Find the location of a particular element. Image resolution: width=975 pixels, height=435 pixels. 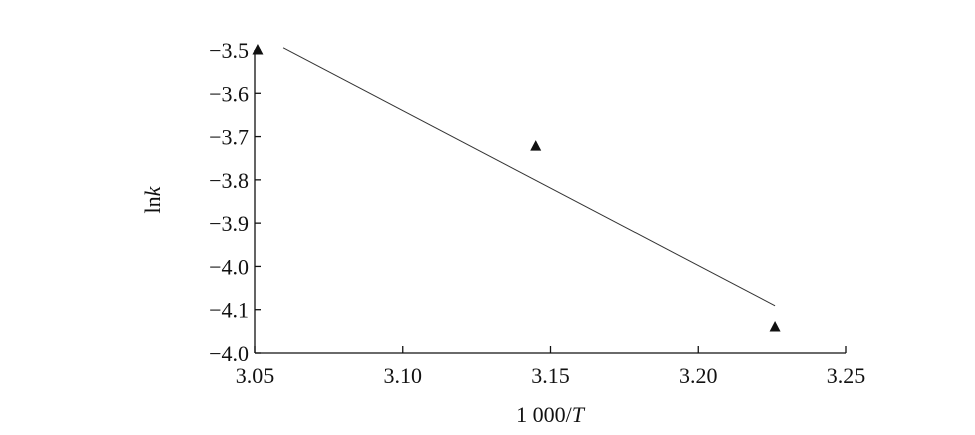

x-axis-label: 1 000/T is located at coordinates (551, 414).